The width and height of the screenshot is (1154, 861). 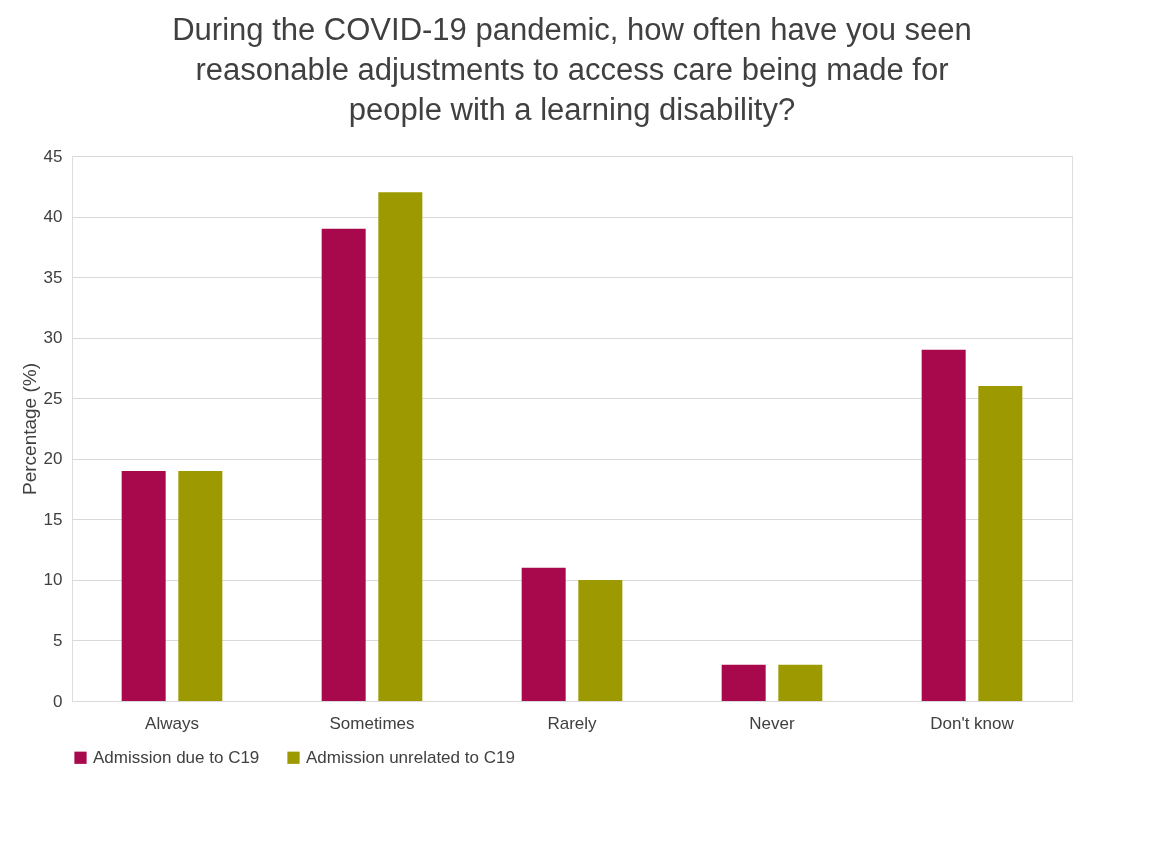 I want to click on y-tick-label: 35, so click(x=53, y=277).